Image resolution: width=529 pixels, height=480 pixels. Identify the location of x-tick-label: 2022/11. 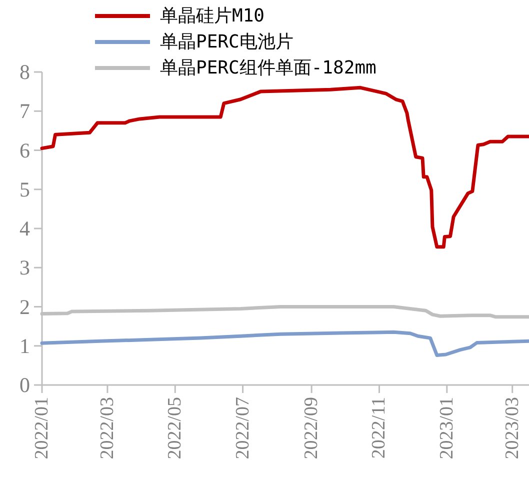
(379, 428).